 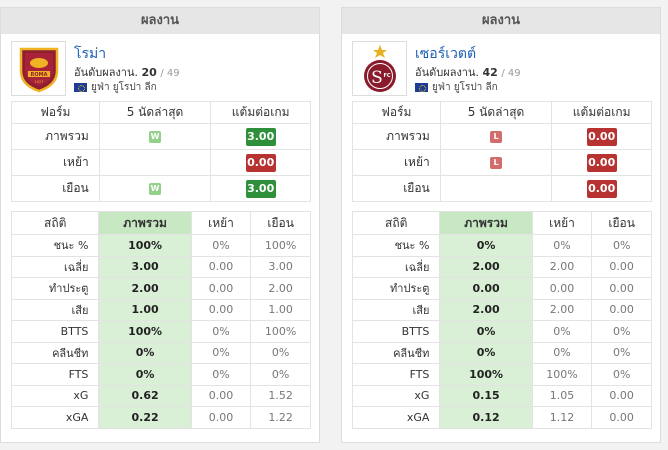 I want to click on stat-home-value: 2.00, so click(x=562, y=266).